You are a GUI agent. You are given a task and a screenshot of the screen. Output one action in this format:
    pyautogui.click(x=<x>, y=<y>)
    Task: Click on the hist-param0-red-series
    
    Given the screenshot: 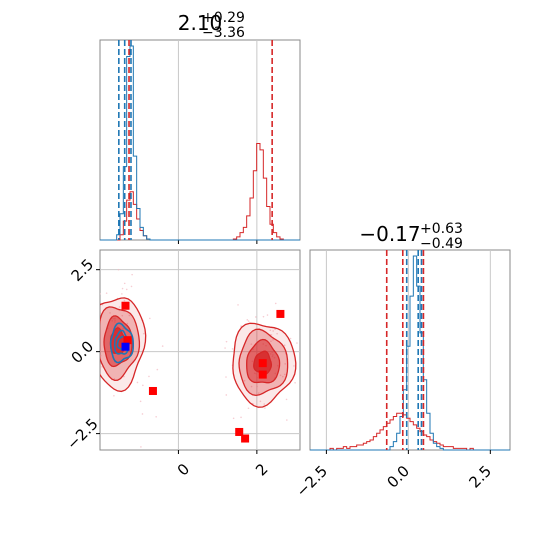 What is the action you would take?
    pyautogui.click(x=200, y=192)
    